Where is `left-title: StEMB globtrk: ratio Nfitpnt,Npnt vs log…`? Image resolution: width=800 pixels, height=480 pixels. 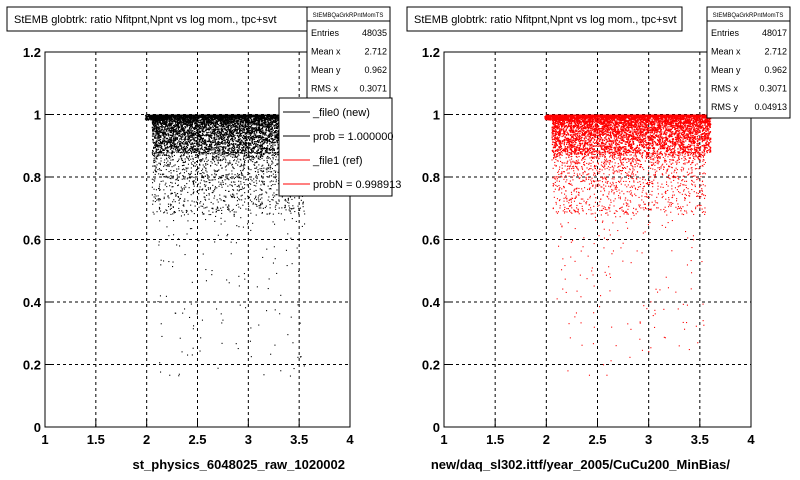 left-title: StEMB globtrk: ratio Nfitpnt,Npnt vs log… is located at coordinates (145, 20).